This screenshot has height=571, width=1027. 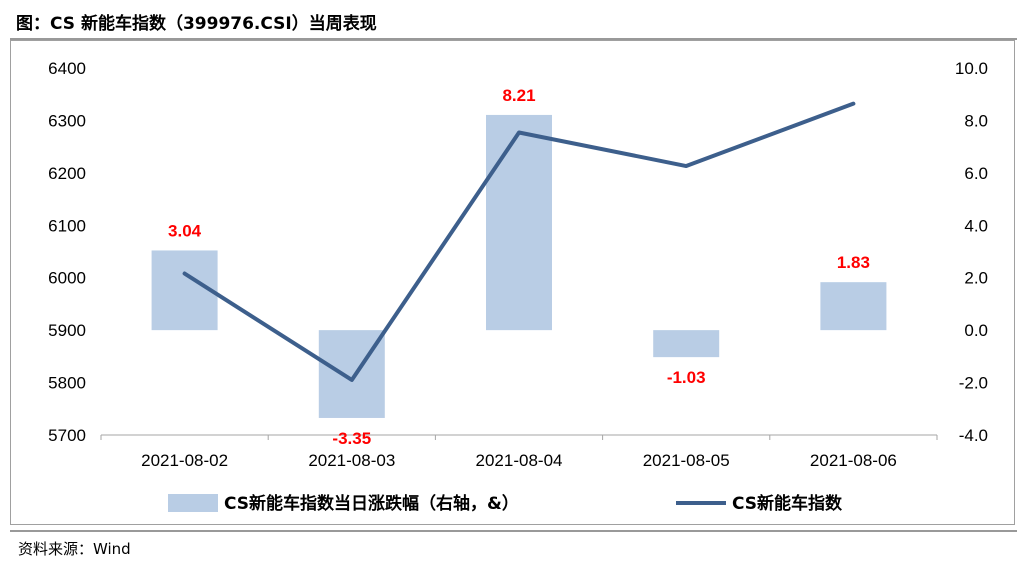 I want to click on y-left-tick-label: 6000, so click(x=67, y=278).